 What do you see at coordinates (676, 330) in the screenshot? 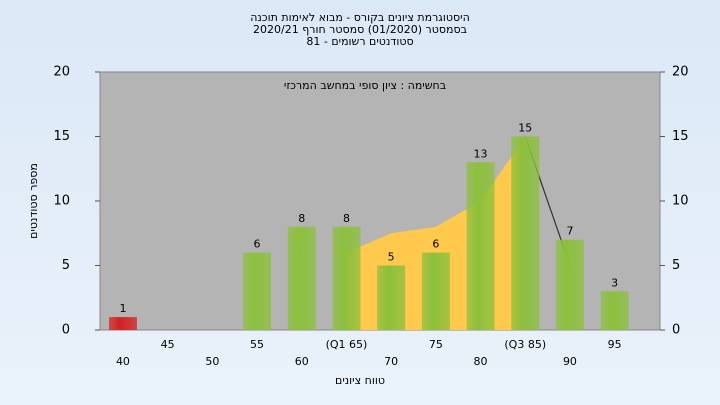
I see `y2-tick-label: 0` at bounding box center [676, 330].